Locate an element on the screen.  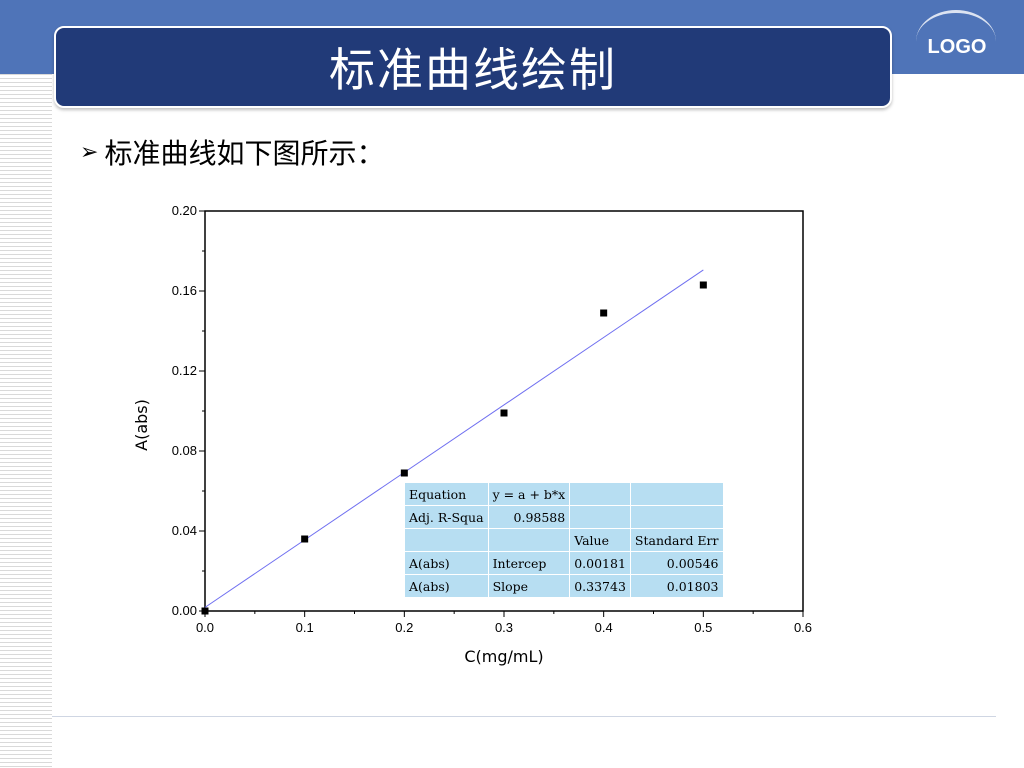
fit-table-row: Equation y = a + b*x is located at coordinates (564, 494).